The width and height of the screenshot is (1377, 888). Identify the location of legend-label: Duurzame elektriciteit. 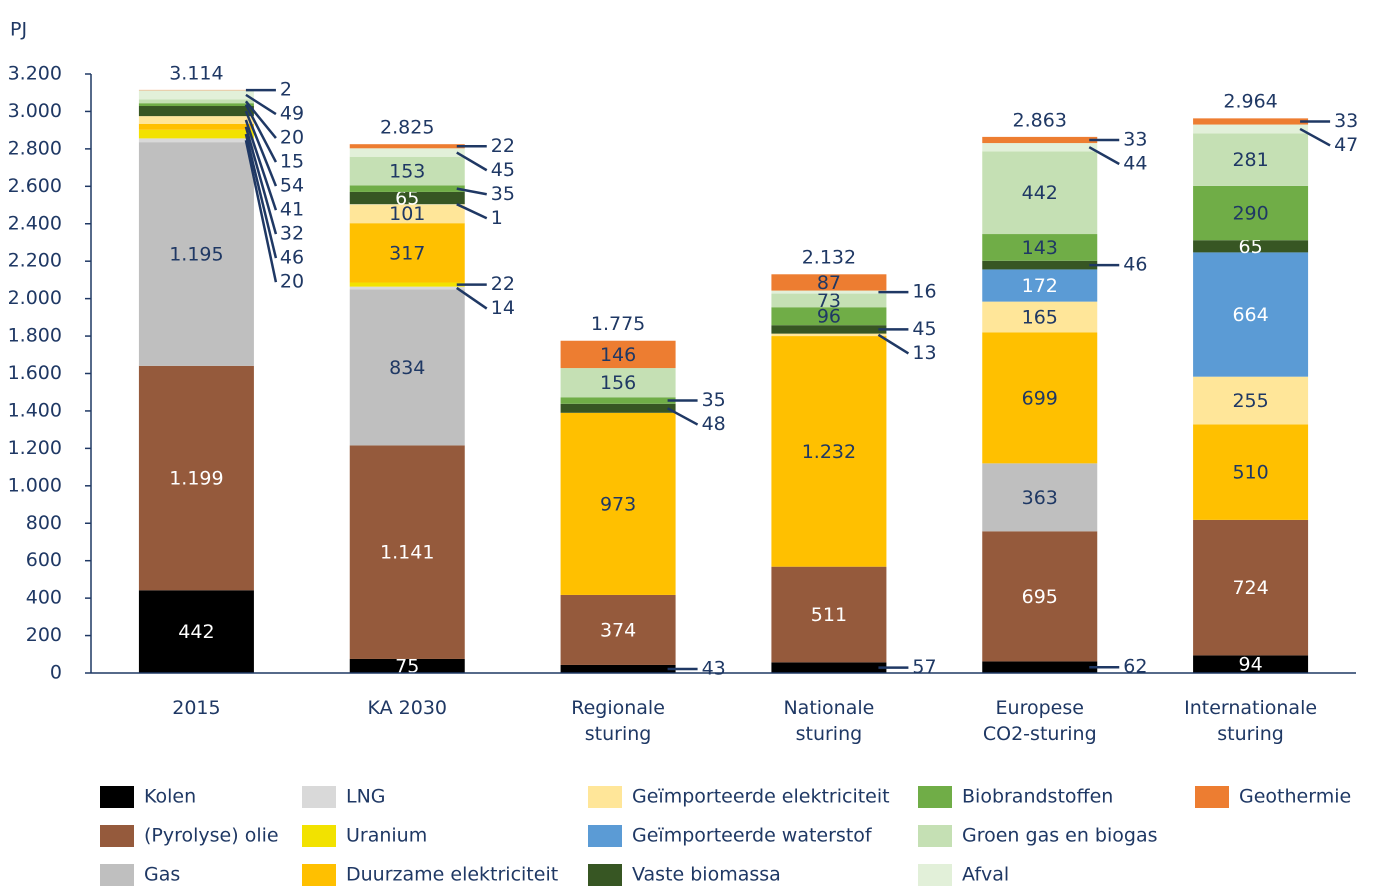
(452, 875).